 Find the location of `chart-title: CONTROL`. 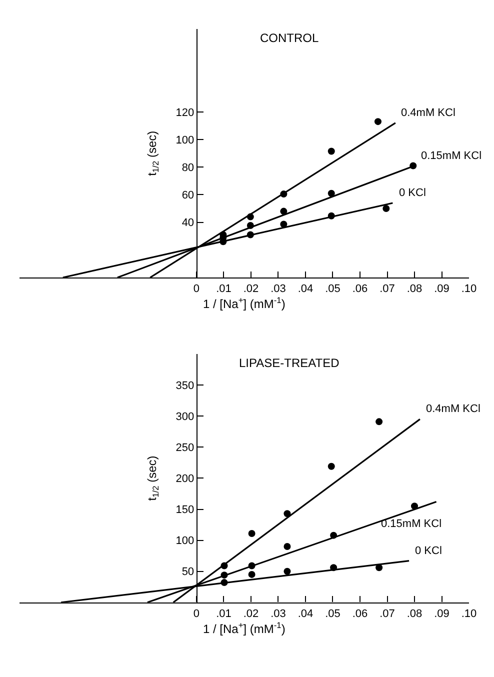

chart-title: CONTROL is located at coordinates (289, 38).